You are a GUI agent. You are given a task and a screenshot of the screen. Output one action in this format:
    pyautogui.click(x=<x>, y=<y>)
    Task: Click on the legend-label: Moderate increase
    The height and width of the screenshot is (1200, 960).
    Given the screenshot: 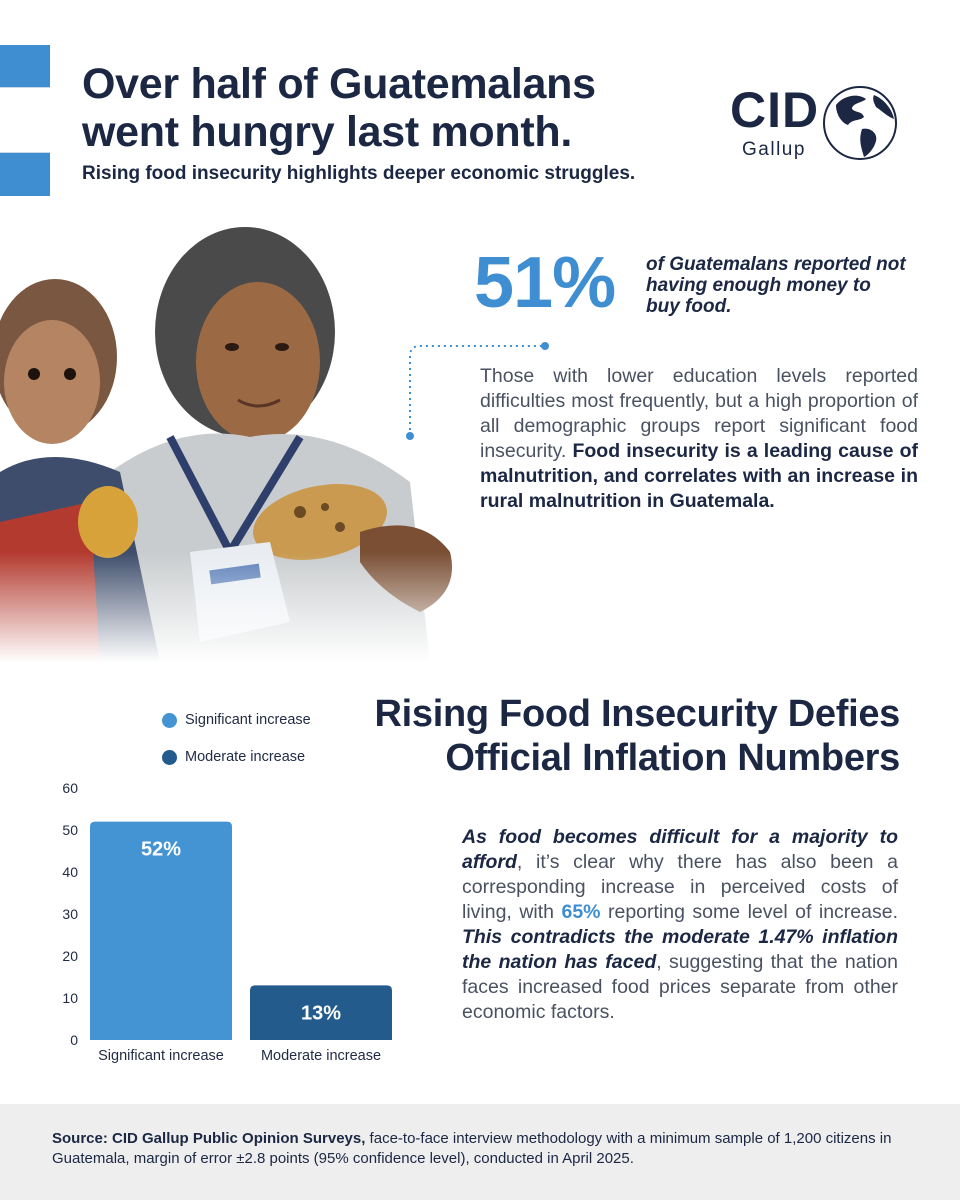 What is the action you would take?
    pyautogui.click(x=245, y=757)
    